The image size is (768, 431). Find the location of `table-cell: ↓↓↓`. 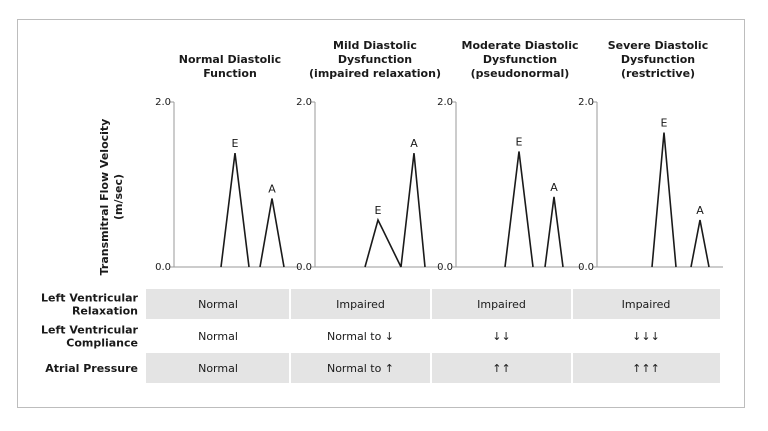

table-cell: ↓↓↓ is located at coordinates (646, 336).